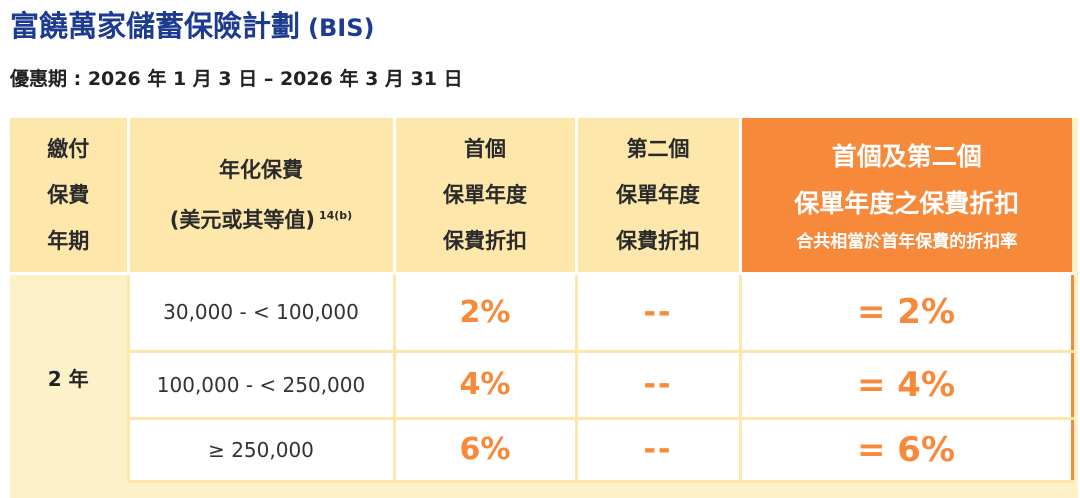  What do you see at coordinates (261, 169) in the screenshot?
I see `header-premium-line-1: 年化保費` at bounding box center [261, 169].